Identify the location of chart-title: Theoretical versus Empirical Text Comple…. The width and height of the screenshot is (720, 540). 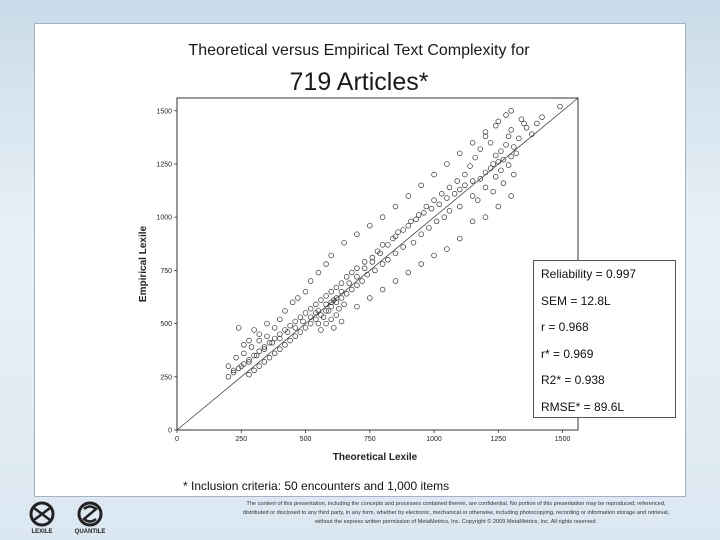
(359, 50).